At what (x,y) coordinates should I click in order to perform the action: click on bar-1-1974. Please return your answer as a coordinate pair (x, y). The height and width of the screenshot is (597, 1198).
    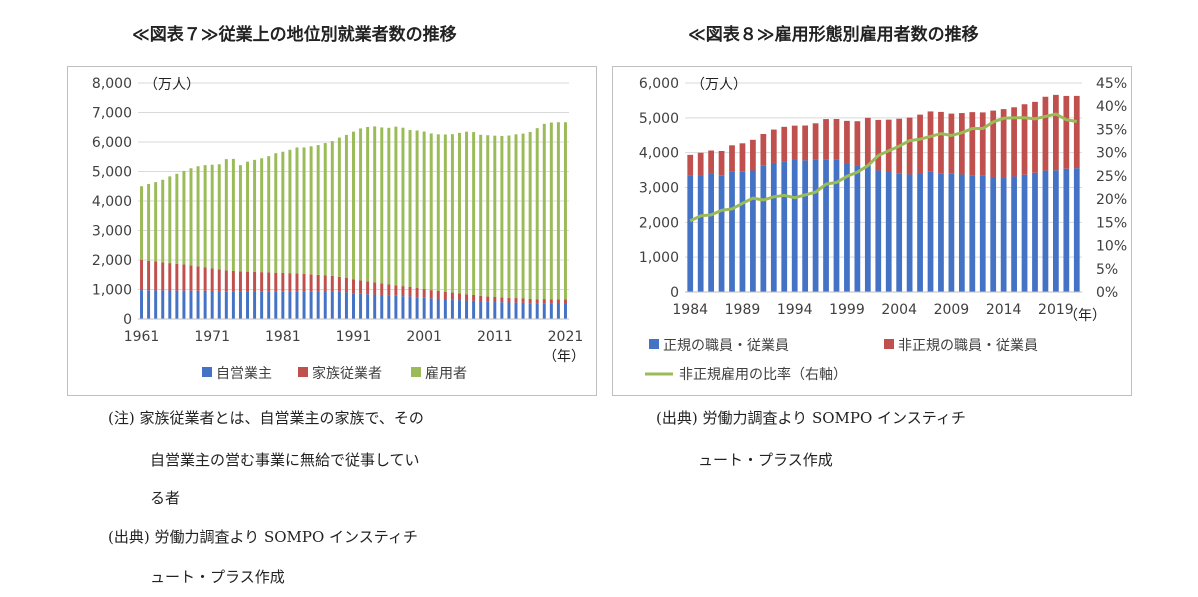
    Looking at the image, I should click on (233, 281).